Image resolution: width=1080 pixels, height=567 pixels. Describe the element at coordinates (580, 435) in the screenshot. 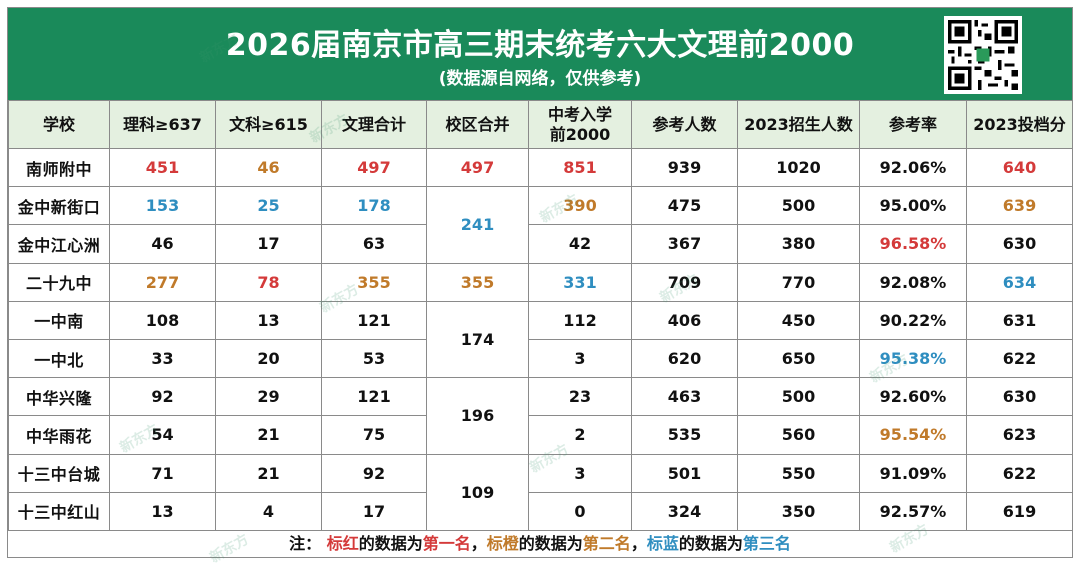

I see `zhongkao-count: 2` at that location.